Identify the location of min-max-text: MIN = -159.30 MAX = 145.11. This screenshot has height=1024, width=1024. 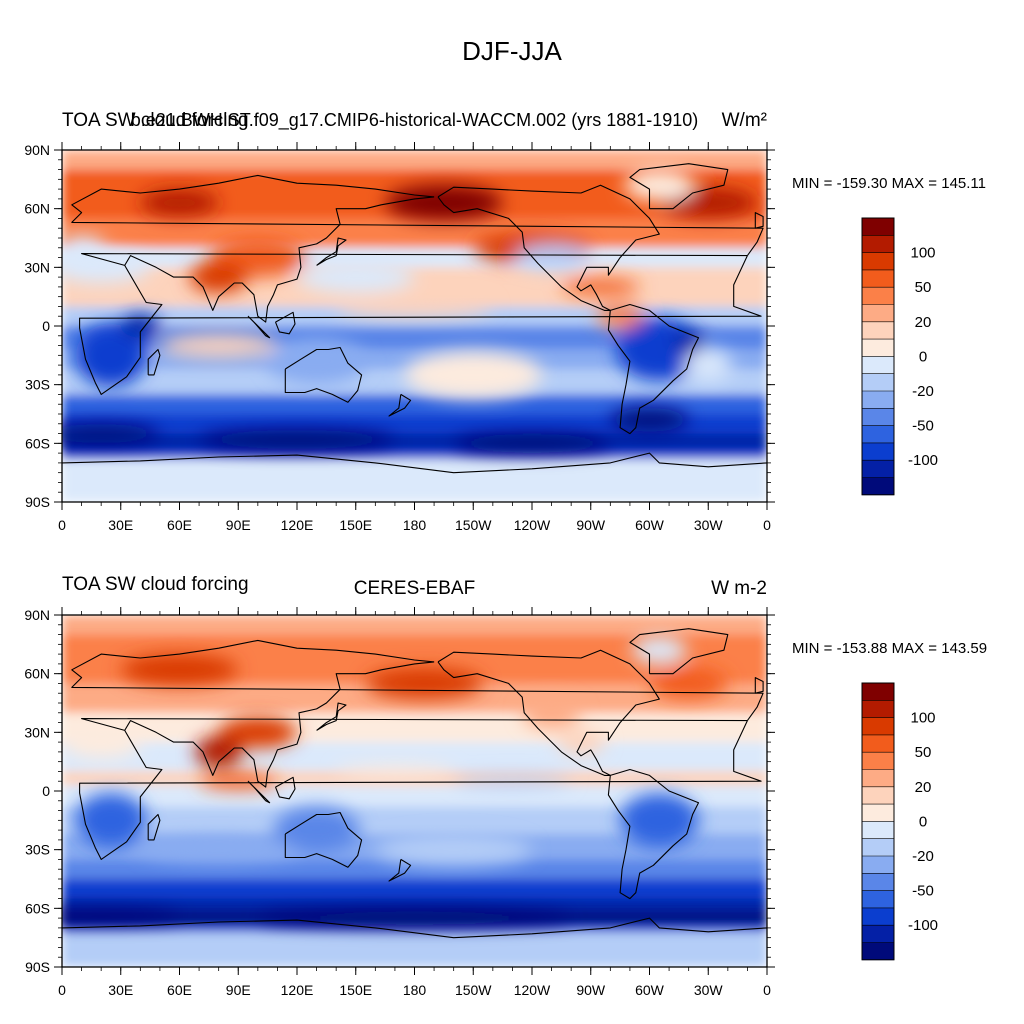
(889, 183).